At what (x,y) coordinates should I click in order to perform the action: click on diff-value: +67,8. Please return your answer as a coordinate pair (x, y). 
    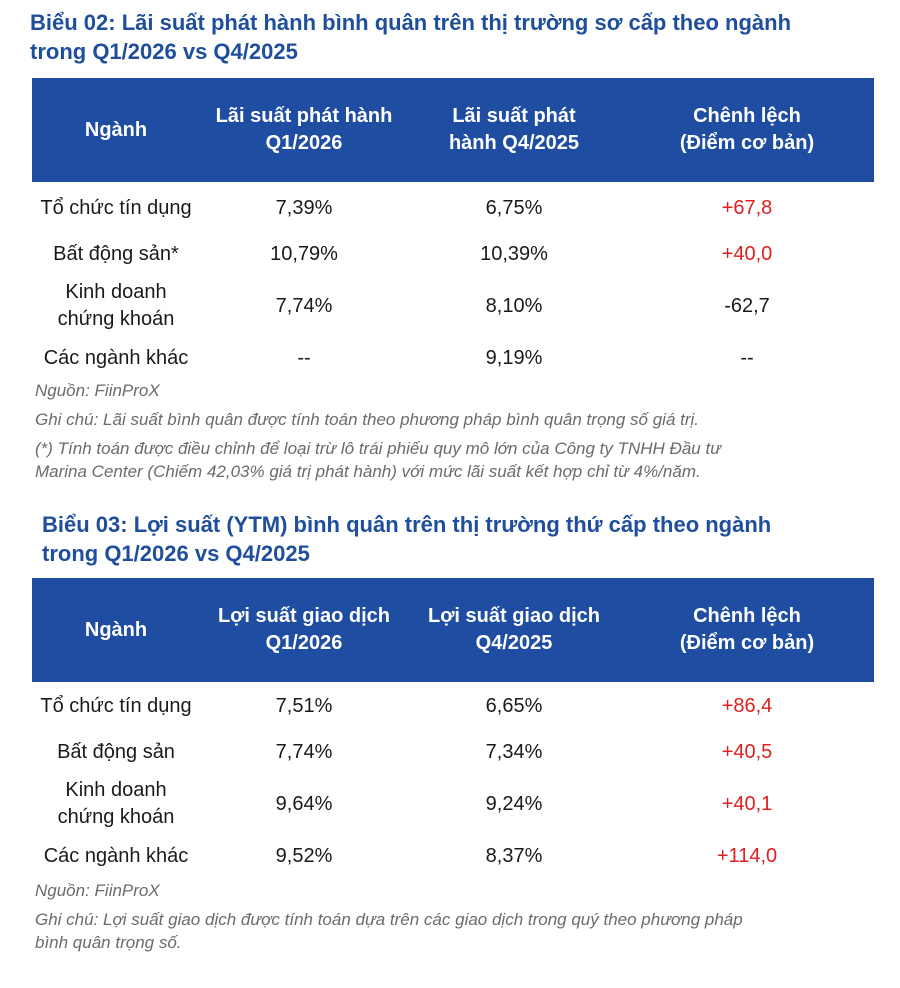
    Looking at the image, I should click on (747, 207).